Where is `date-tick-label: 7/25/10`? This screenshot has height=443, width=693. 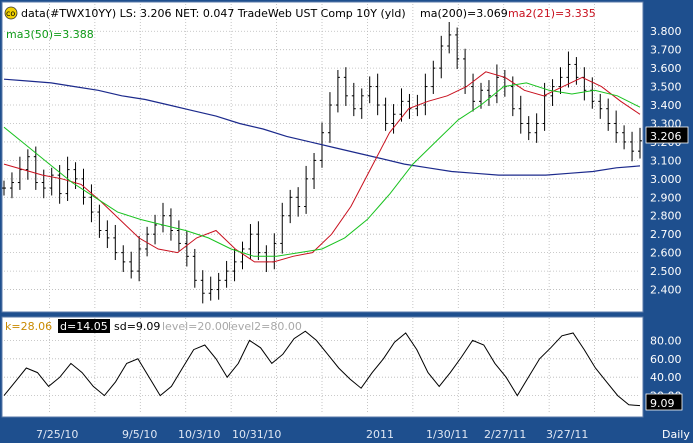 date-tick-label: 7/25/10 is located at coordinates (57, 434).